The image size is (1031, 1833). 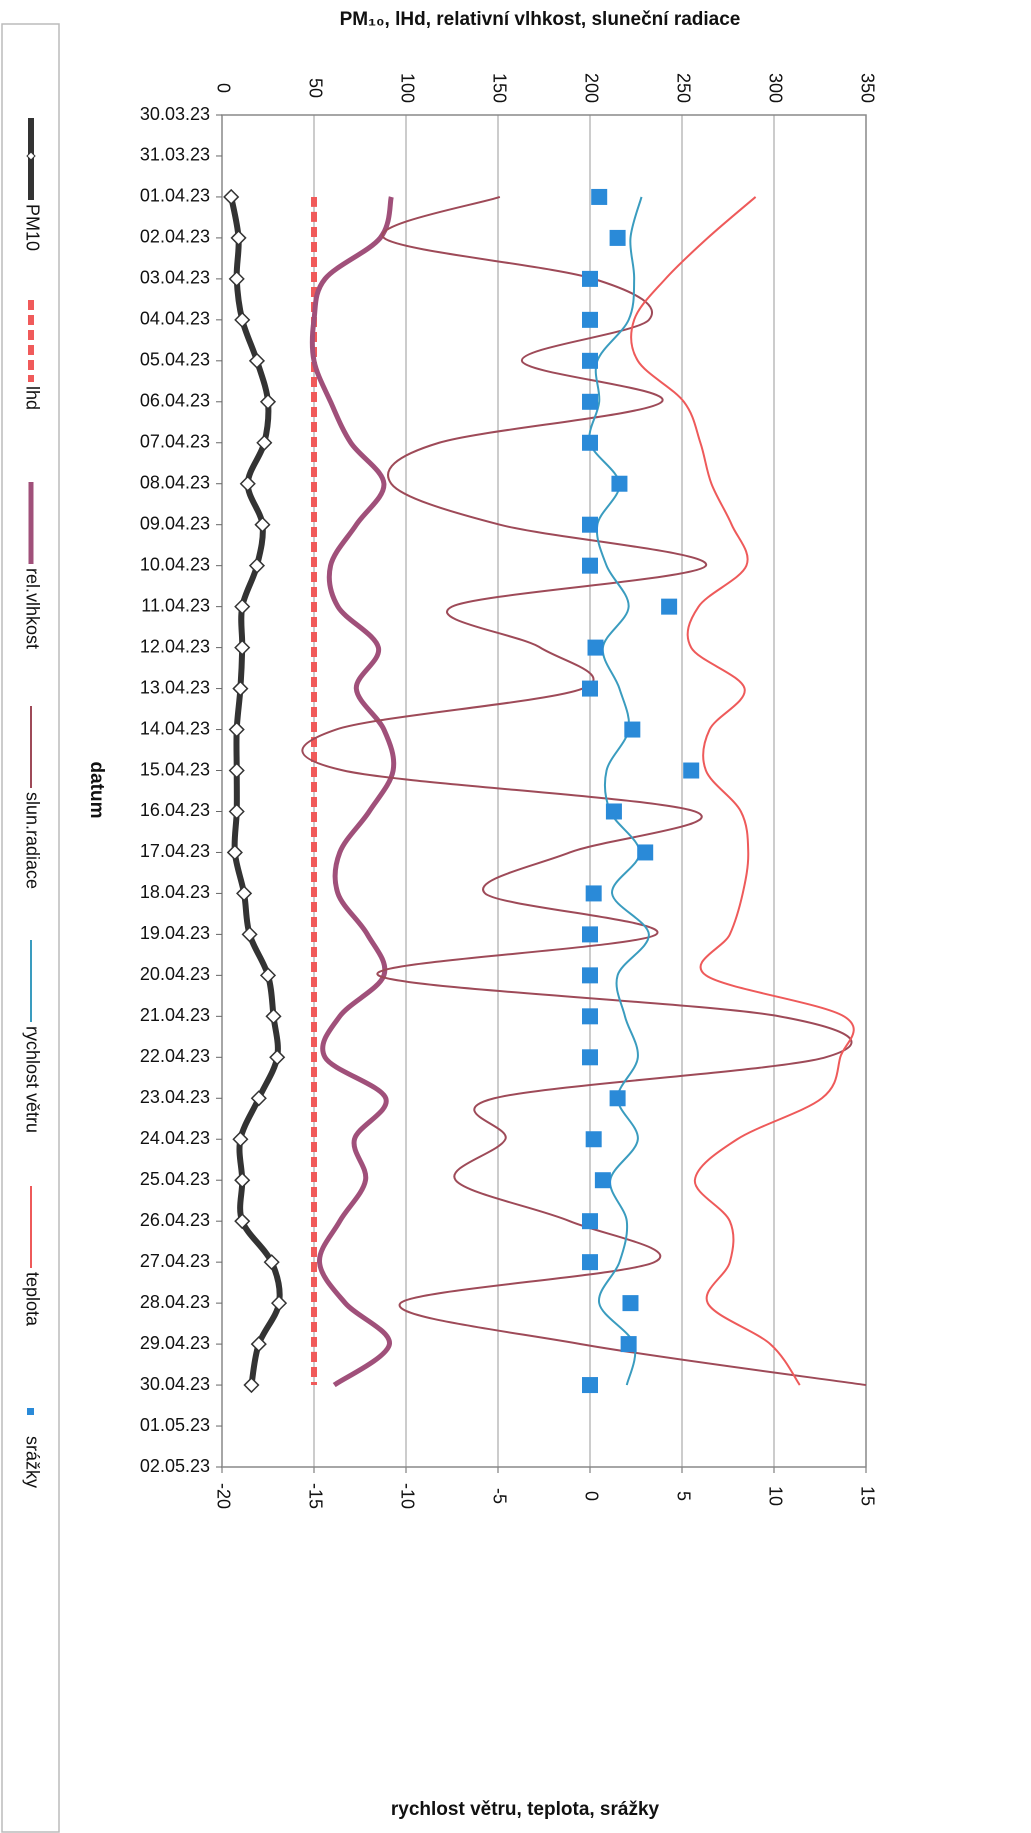 I want to click on category-label: 14.04.23, so click(x=175, y=728).